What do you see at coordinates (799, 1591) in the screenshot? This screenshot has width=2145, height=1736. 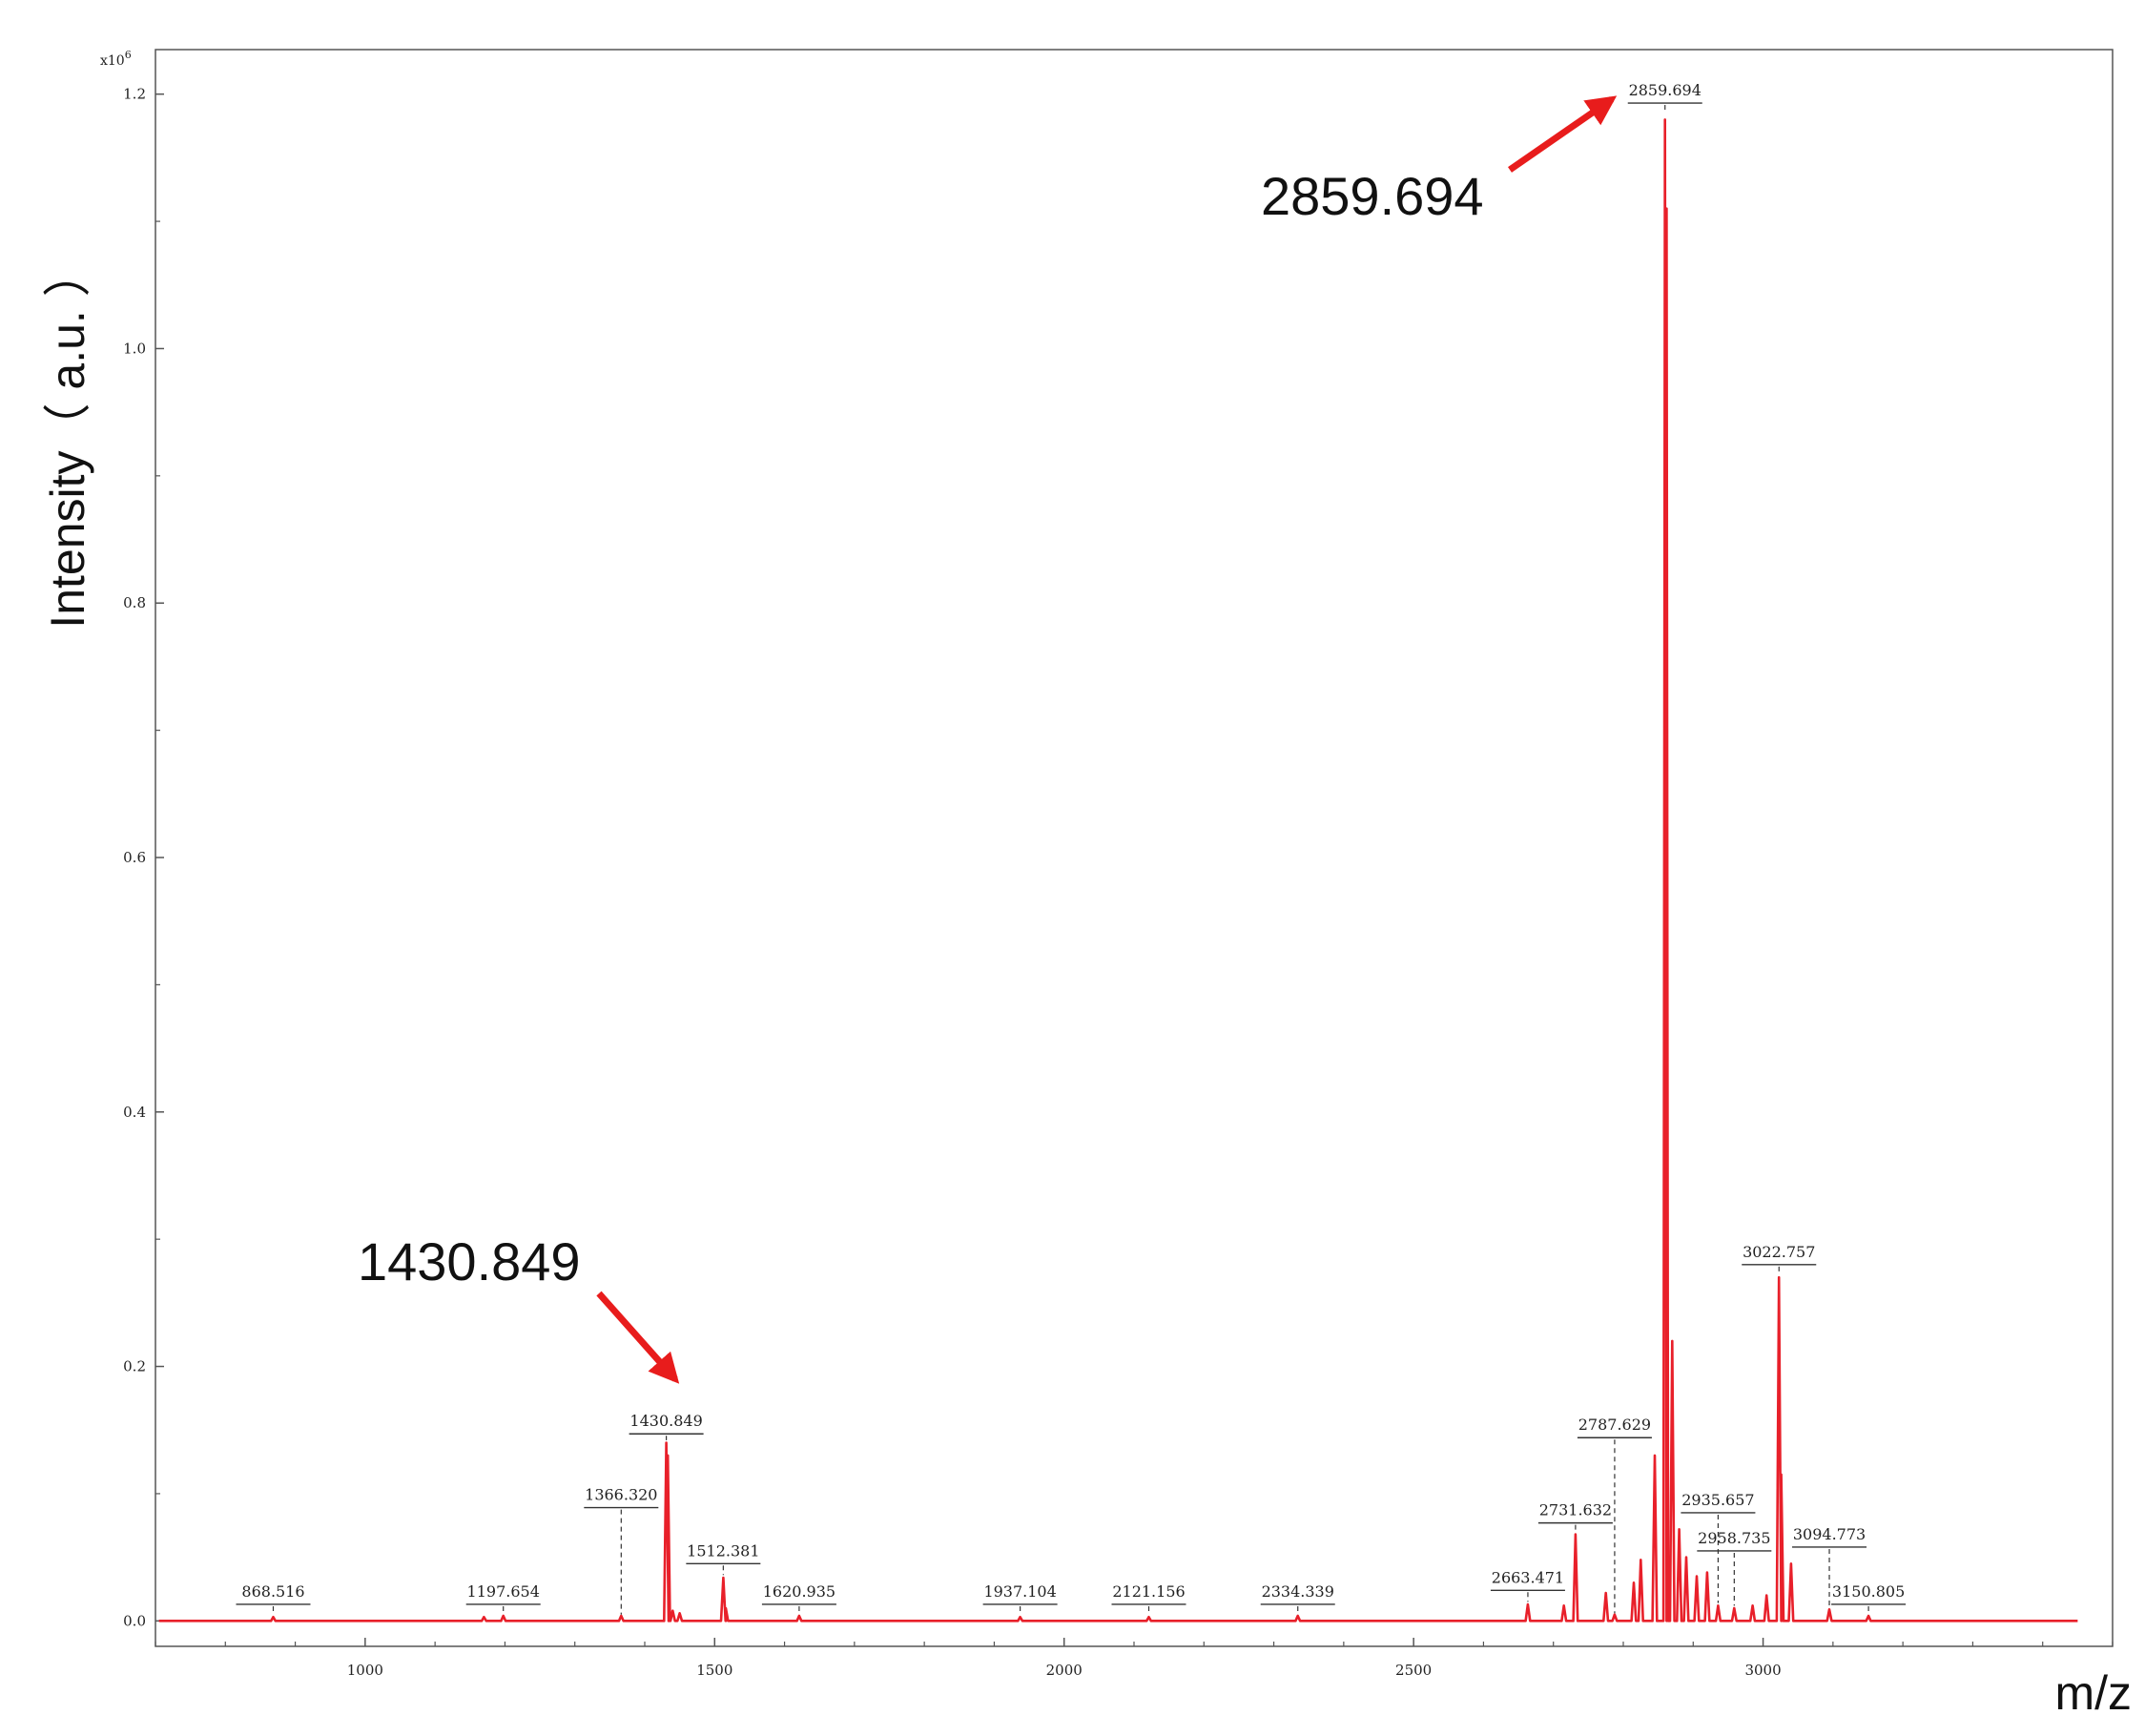 I see `peak-label-text: 1620.935` at bounding box center [799, 1591].